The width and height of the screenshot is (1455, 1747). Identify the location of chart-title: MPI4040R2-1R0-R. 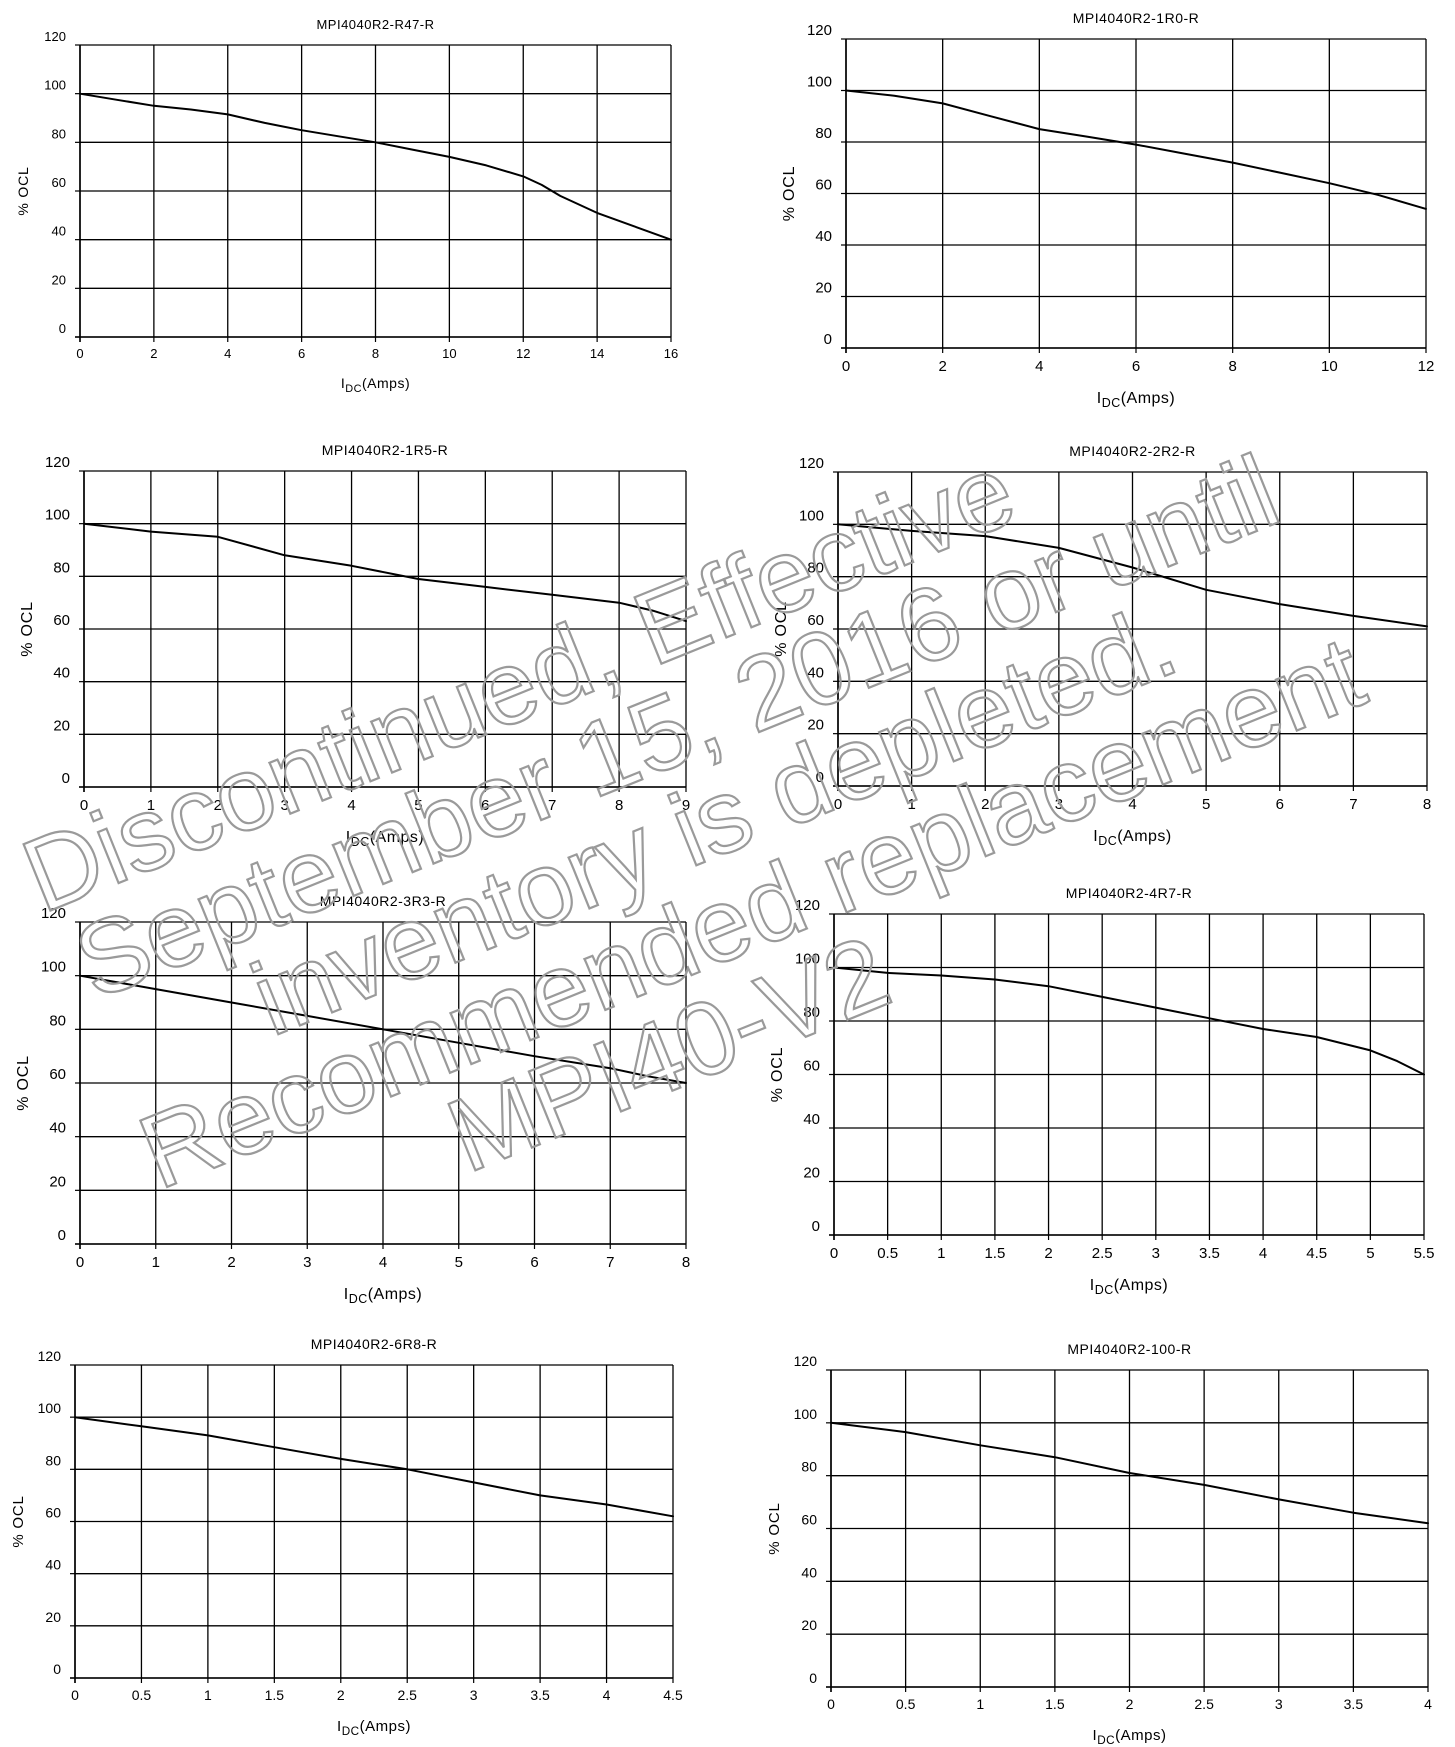
(1136, 18).